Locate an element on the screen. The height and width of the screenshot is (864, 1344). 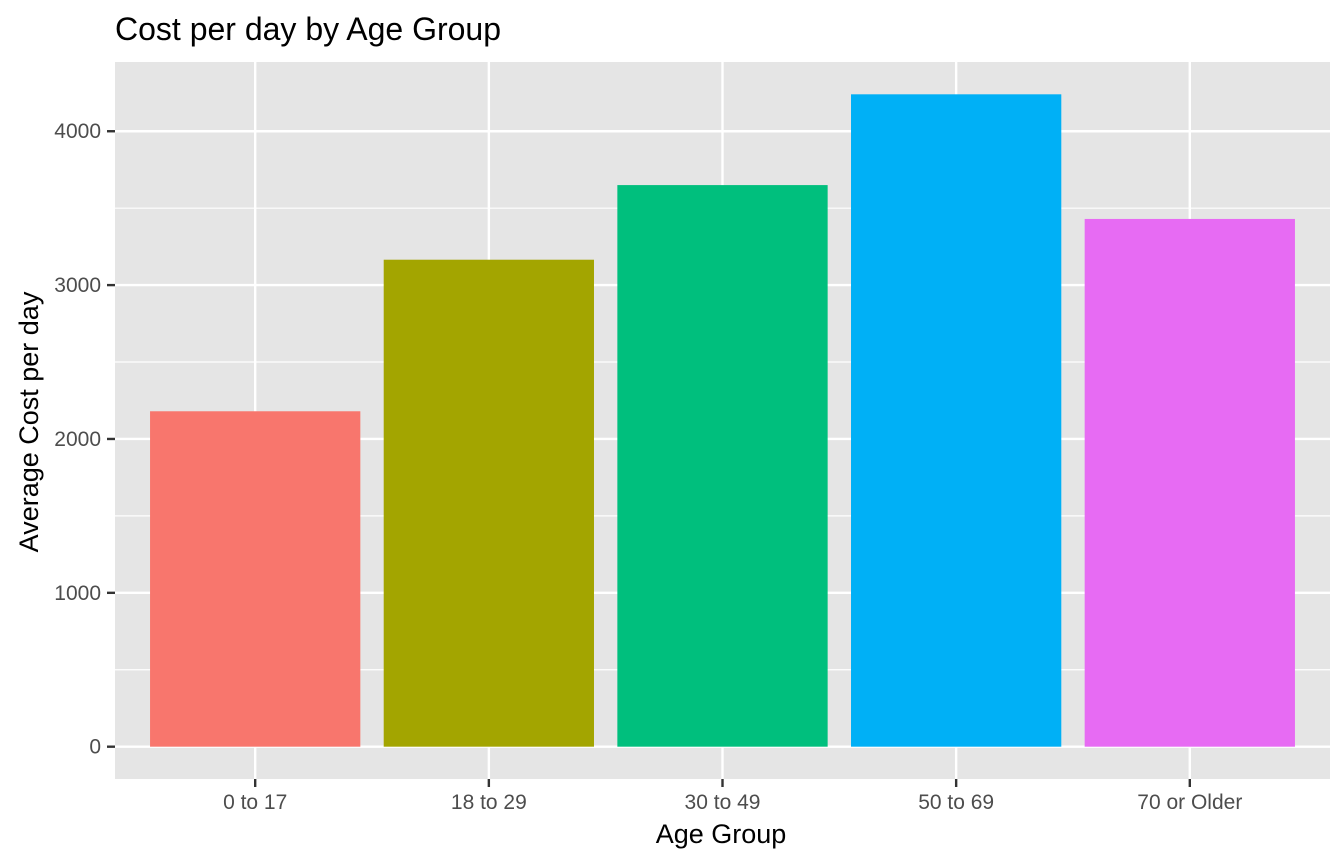
x-tick-label: 30 to 49 is located at coordinates (723, 802).